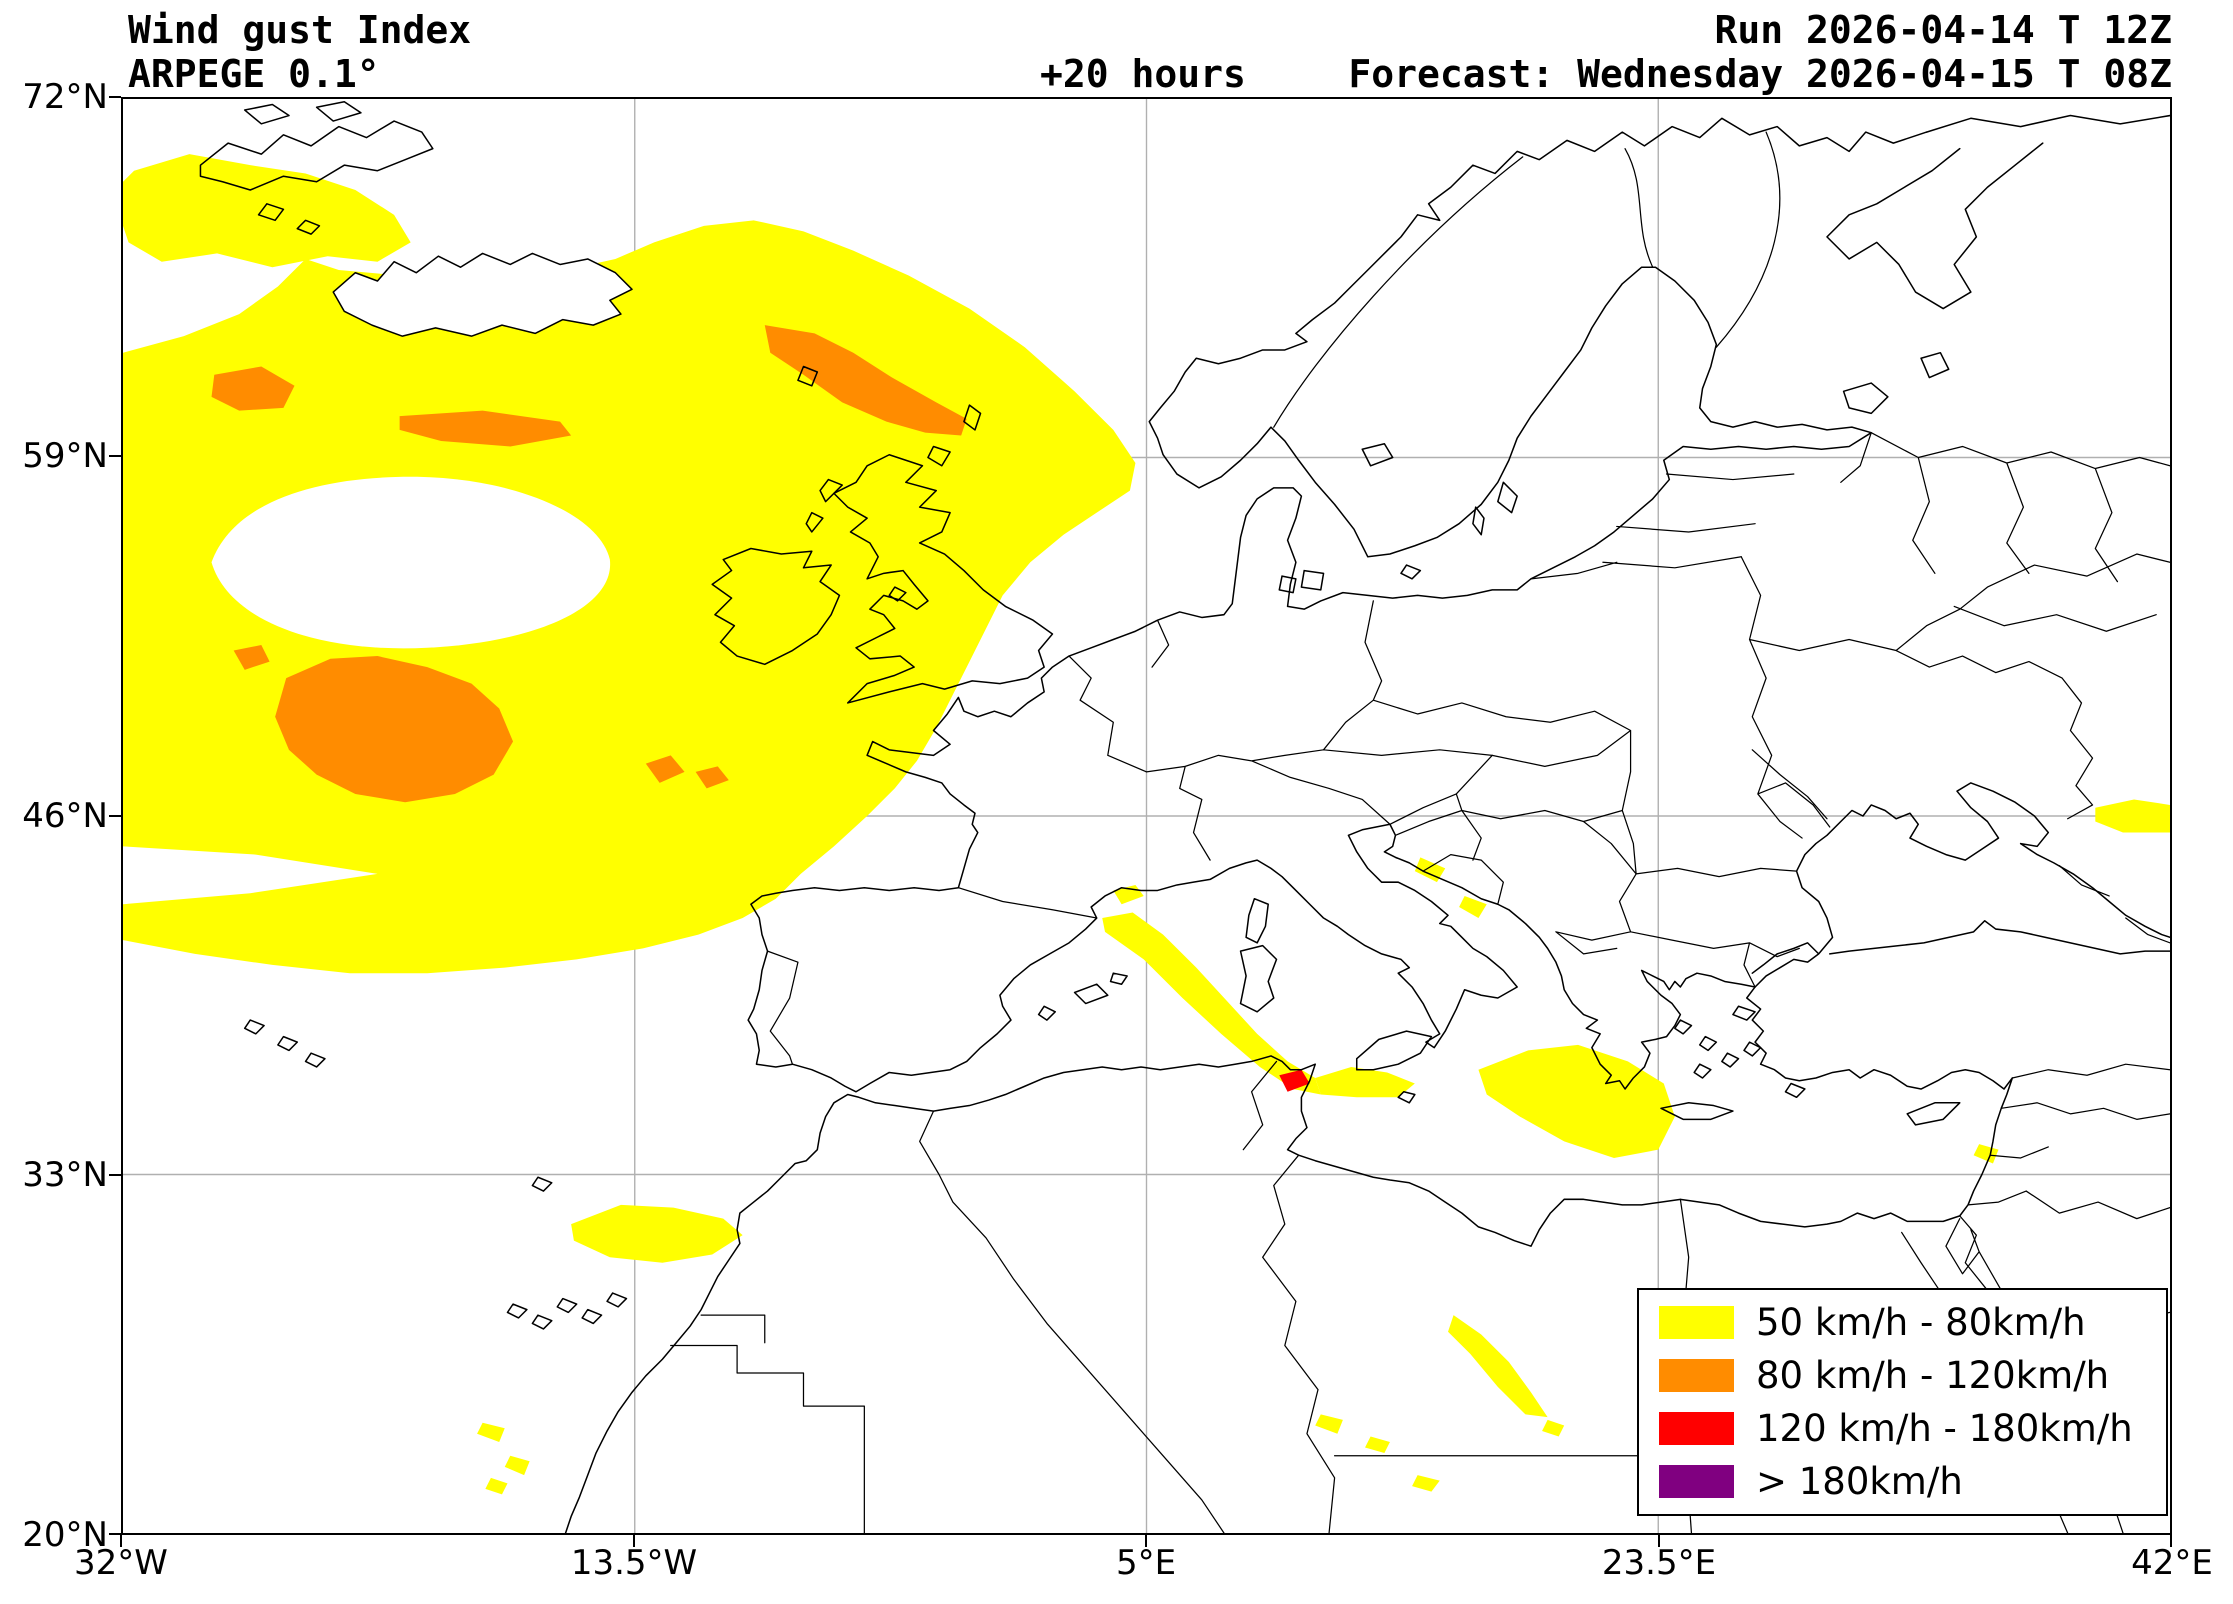 This screenshot has height=1604, width=2233. Describe the element at coordinates (1696, 1428) in the screenshot. I see `legend-swatch-red` at that location.